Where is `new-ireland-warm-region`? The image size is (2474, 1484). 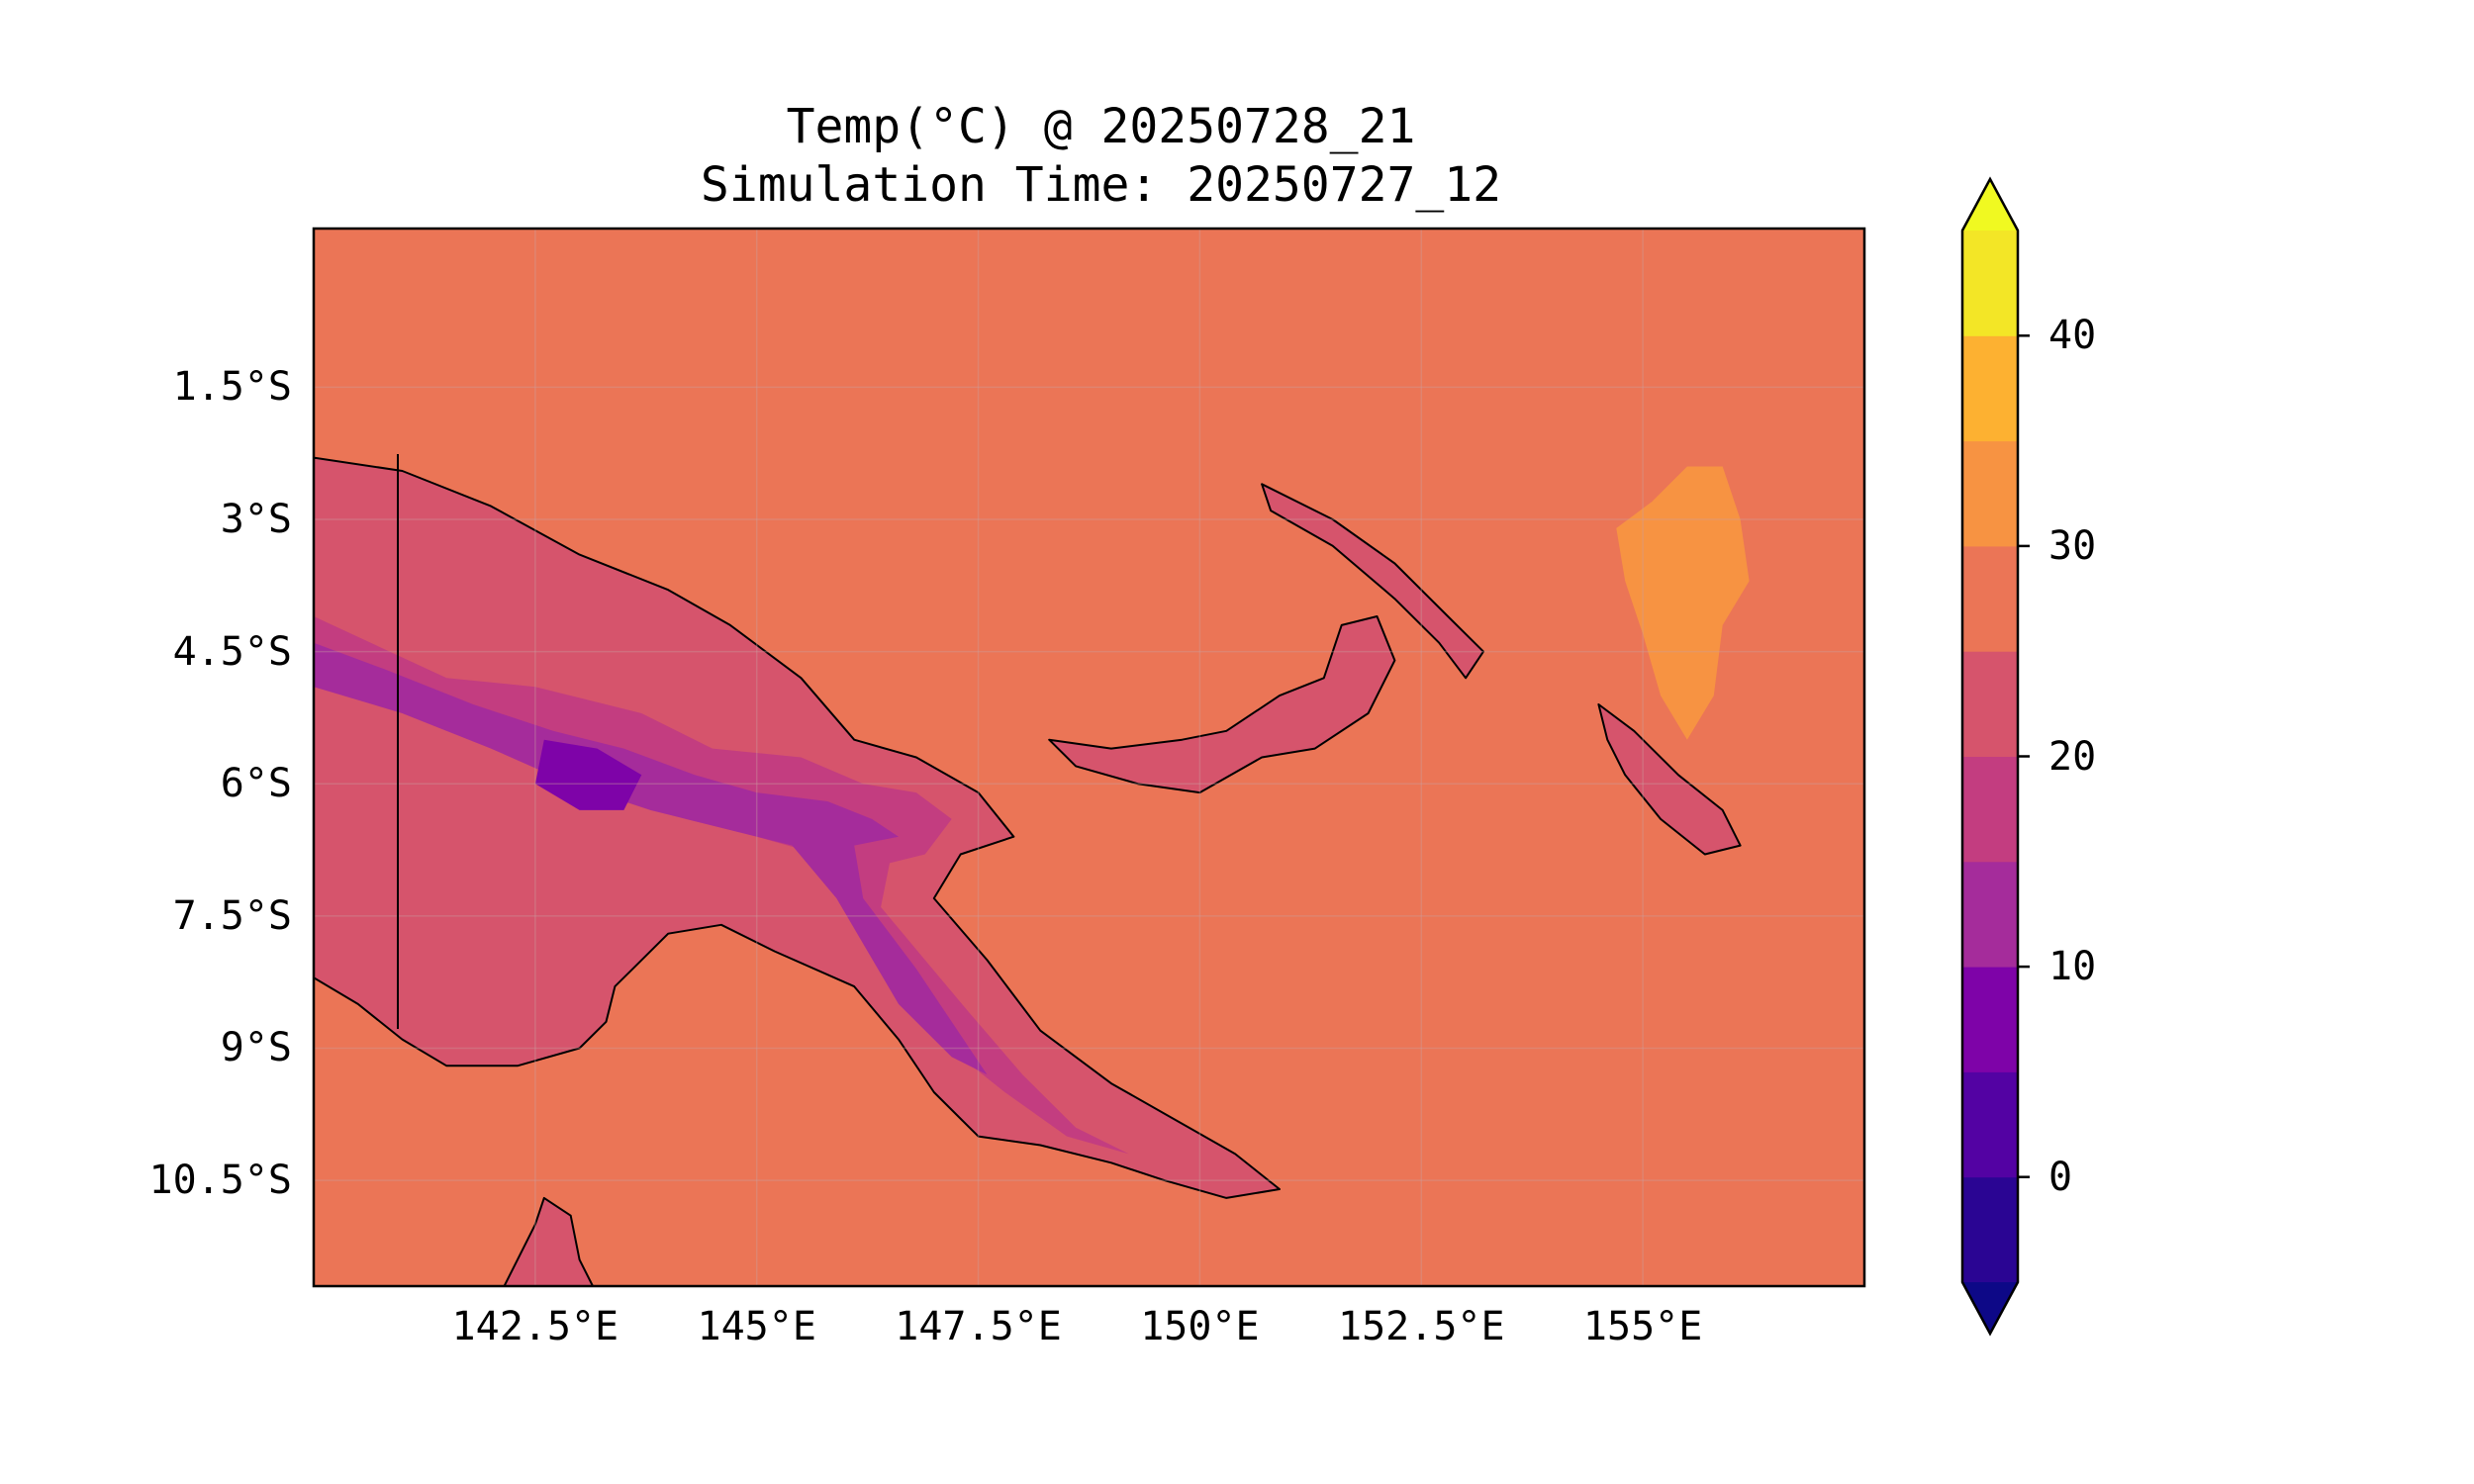 new-ireland-warm-region is located at coordinates (1683, 603).